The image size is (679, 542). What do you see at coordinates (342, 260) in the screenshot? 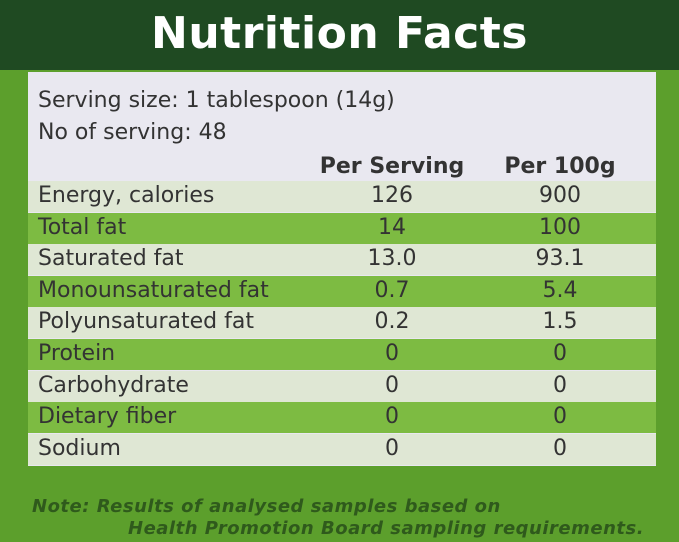
I see `table-row: Saturated fat 13.0 93.1` at bounding box center [342, 260].